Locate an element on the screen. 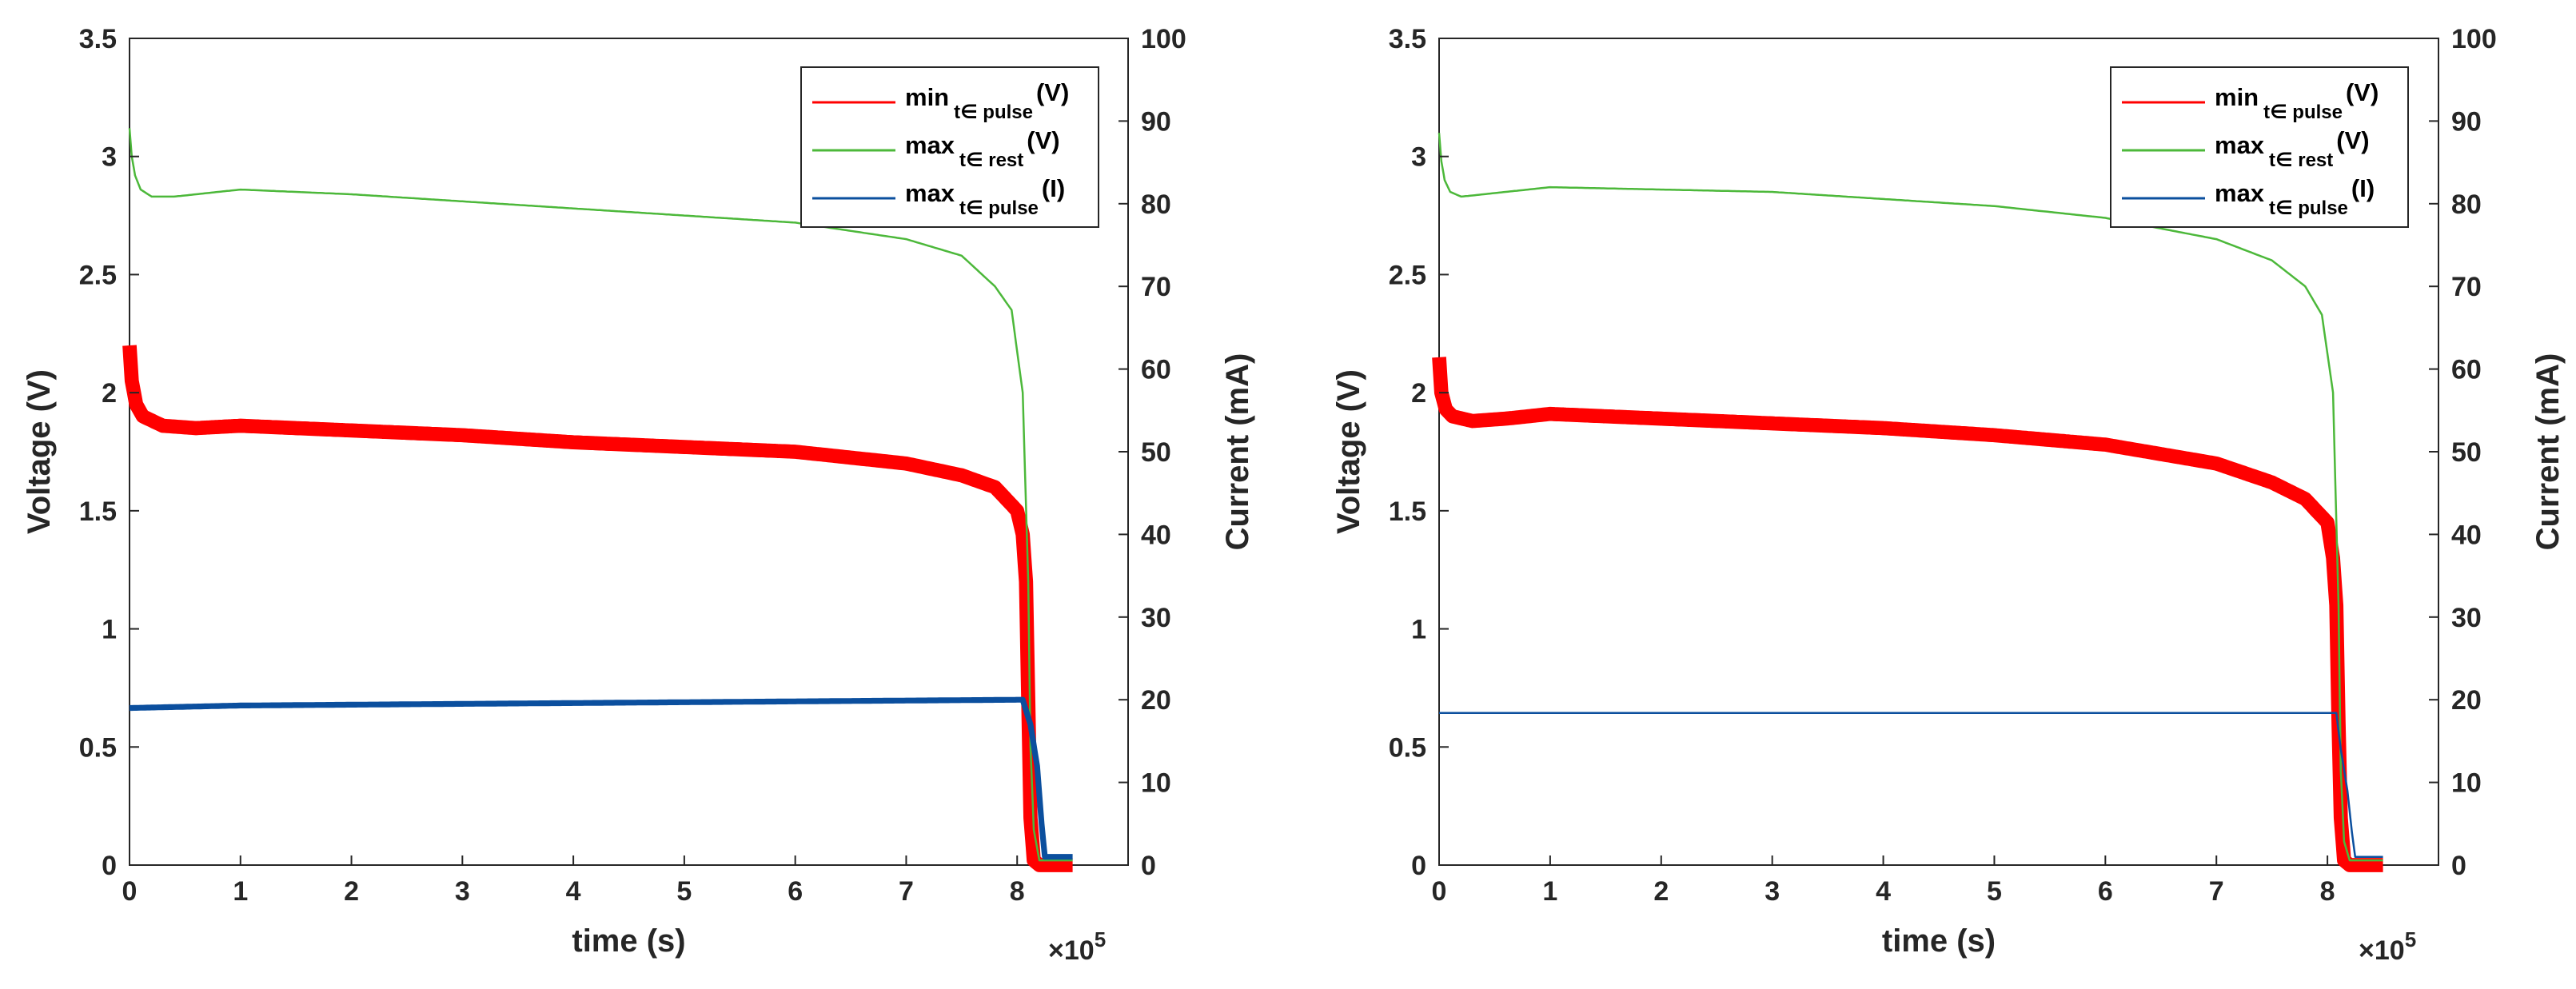 The width and height of the screenshot is (2576, 989). chart2-y2-axis-title: Current (mA) is located at coordinates (2548, 452).